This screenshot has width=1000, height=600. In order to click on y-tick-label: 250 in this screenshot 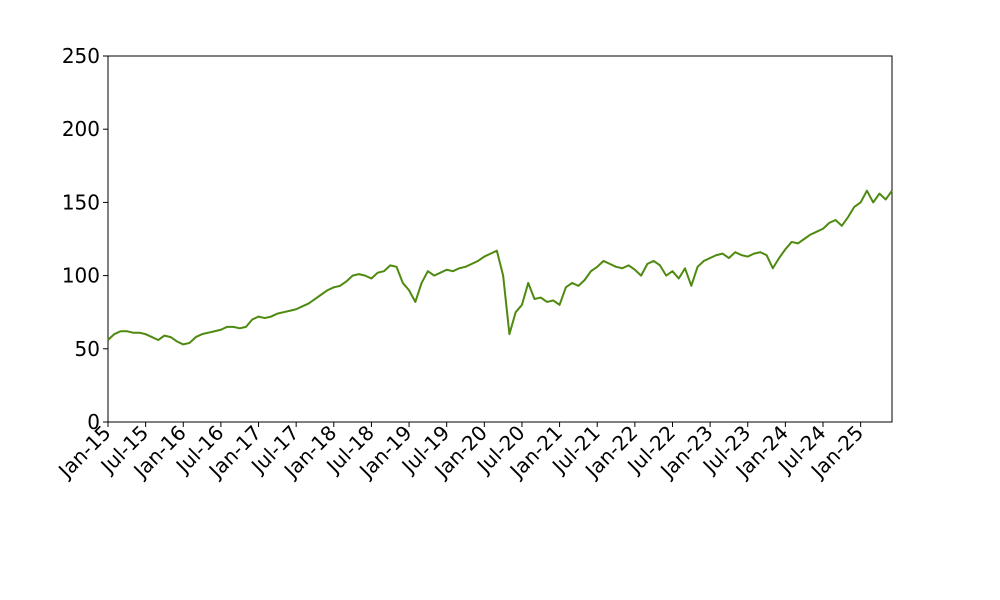, I will do `click(81, 56)`.